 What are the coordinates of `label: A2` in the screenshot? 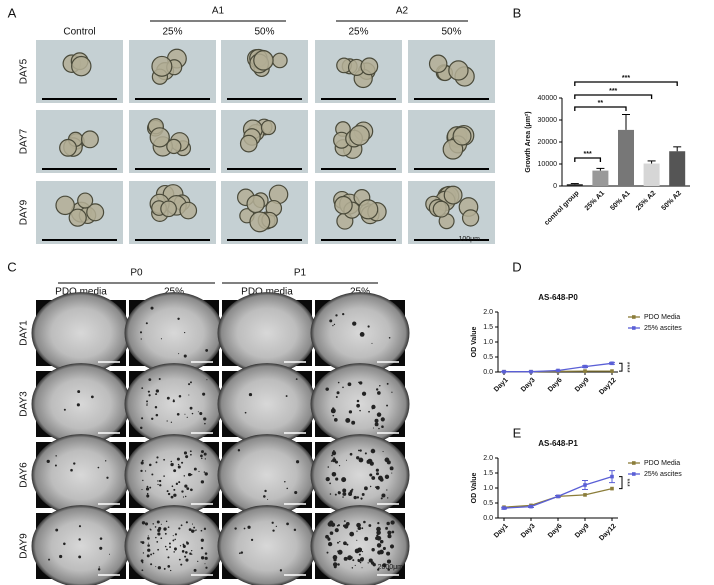 It's located at (402, 11).